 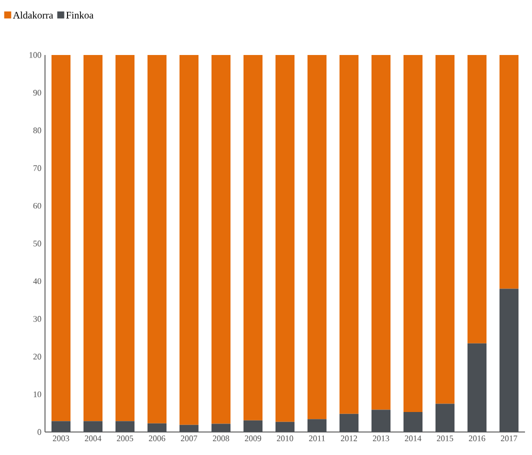 What do you see at coordinates (33, 15) in the screenshot?
I see `legend-label: Aldakorra` at bounding box center [33, 15].